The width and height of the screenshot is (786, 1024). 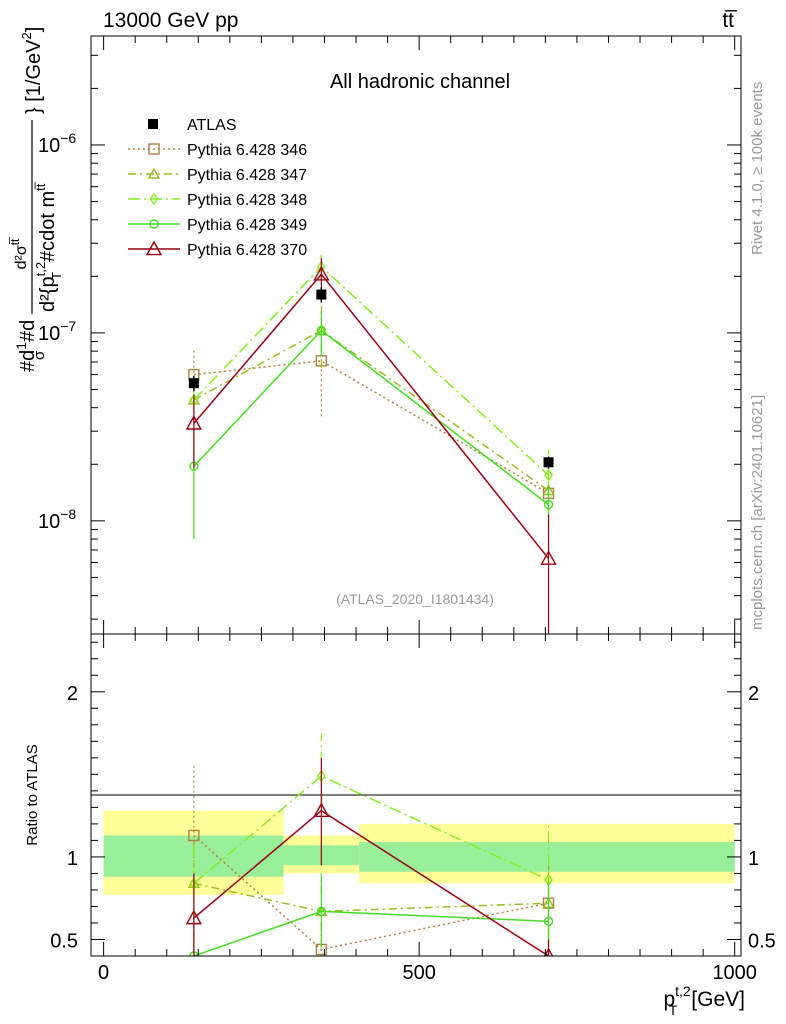 What do you see at coordinates (21, 257) in the screenshot?
I see `ylabel-frac-num-text: d²σ` at bounding box center [21, 257].